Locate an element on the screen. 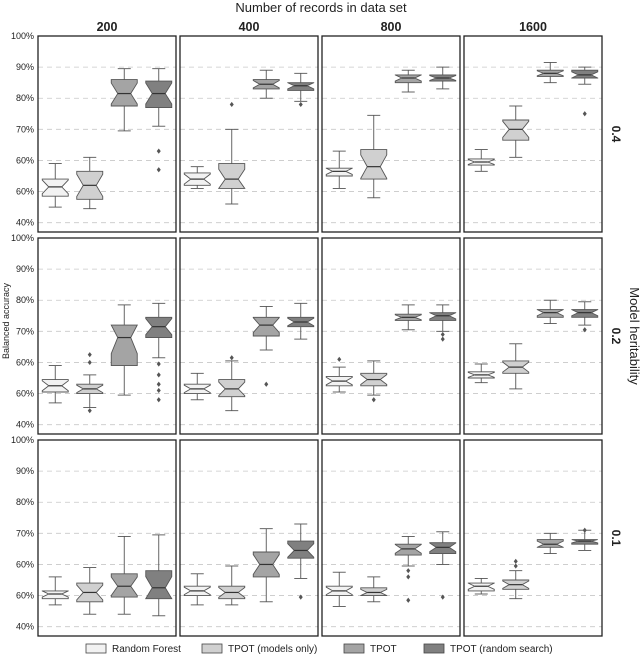 This screenshot has width=640, height=658. panel-0.1-200 is located at coordinates (107, 538).